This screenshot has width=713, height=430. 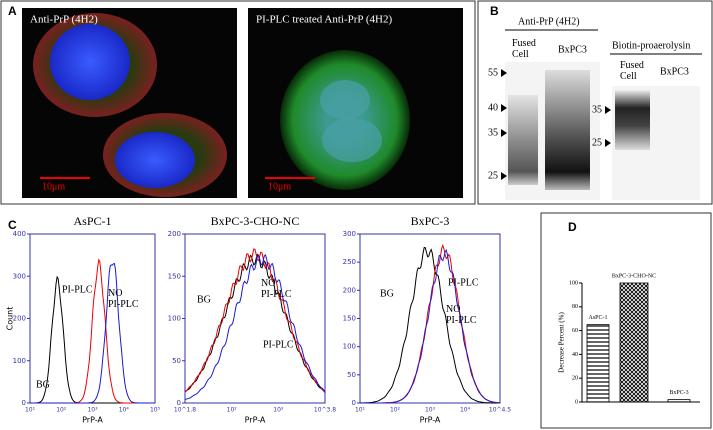 I want to click on y-tick-label: 80, so click(x=575, y=307).